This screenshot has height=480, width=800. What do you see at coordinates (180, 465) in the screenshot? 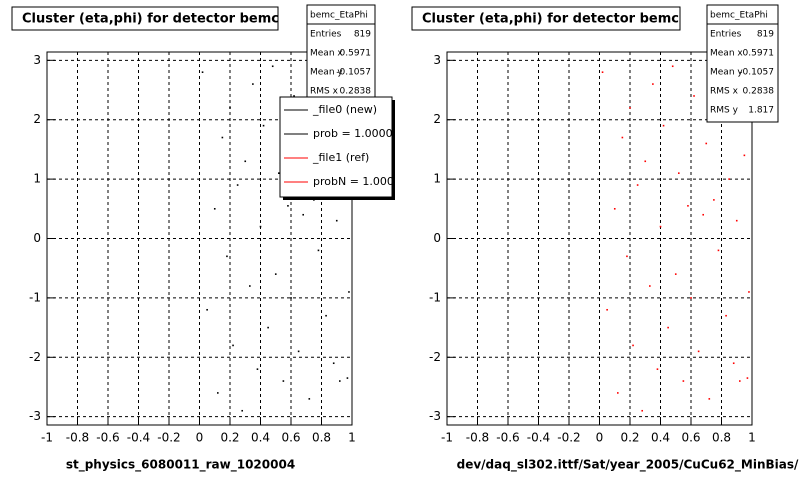
I see `x-axis-label: st_physics_6080011_raw_1020004` at bounding box center [180, 465].